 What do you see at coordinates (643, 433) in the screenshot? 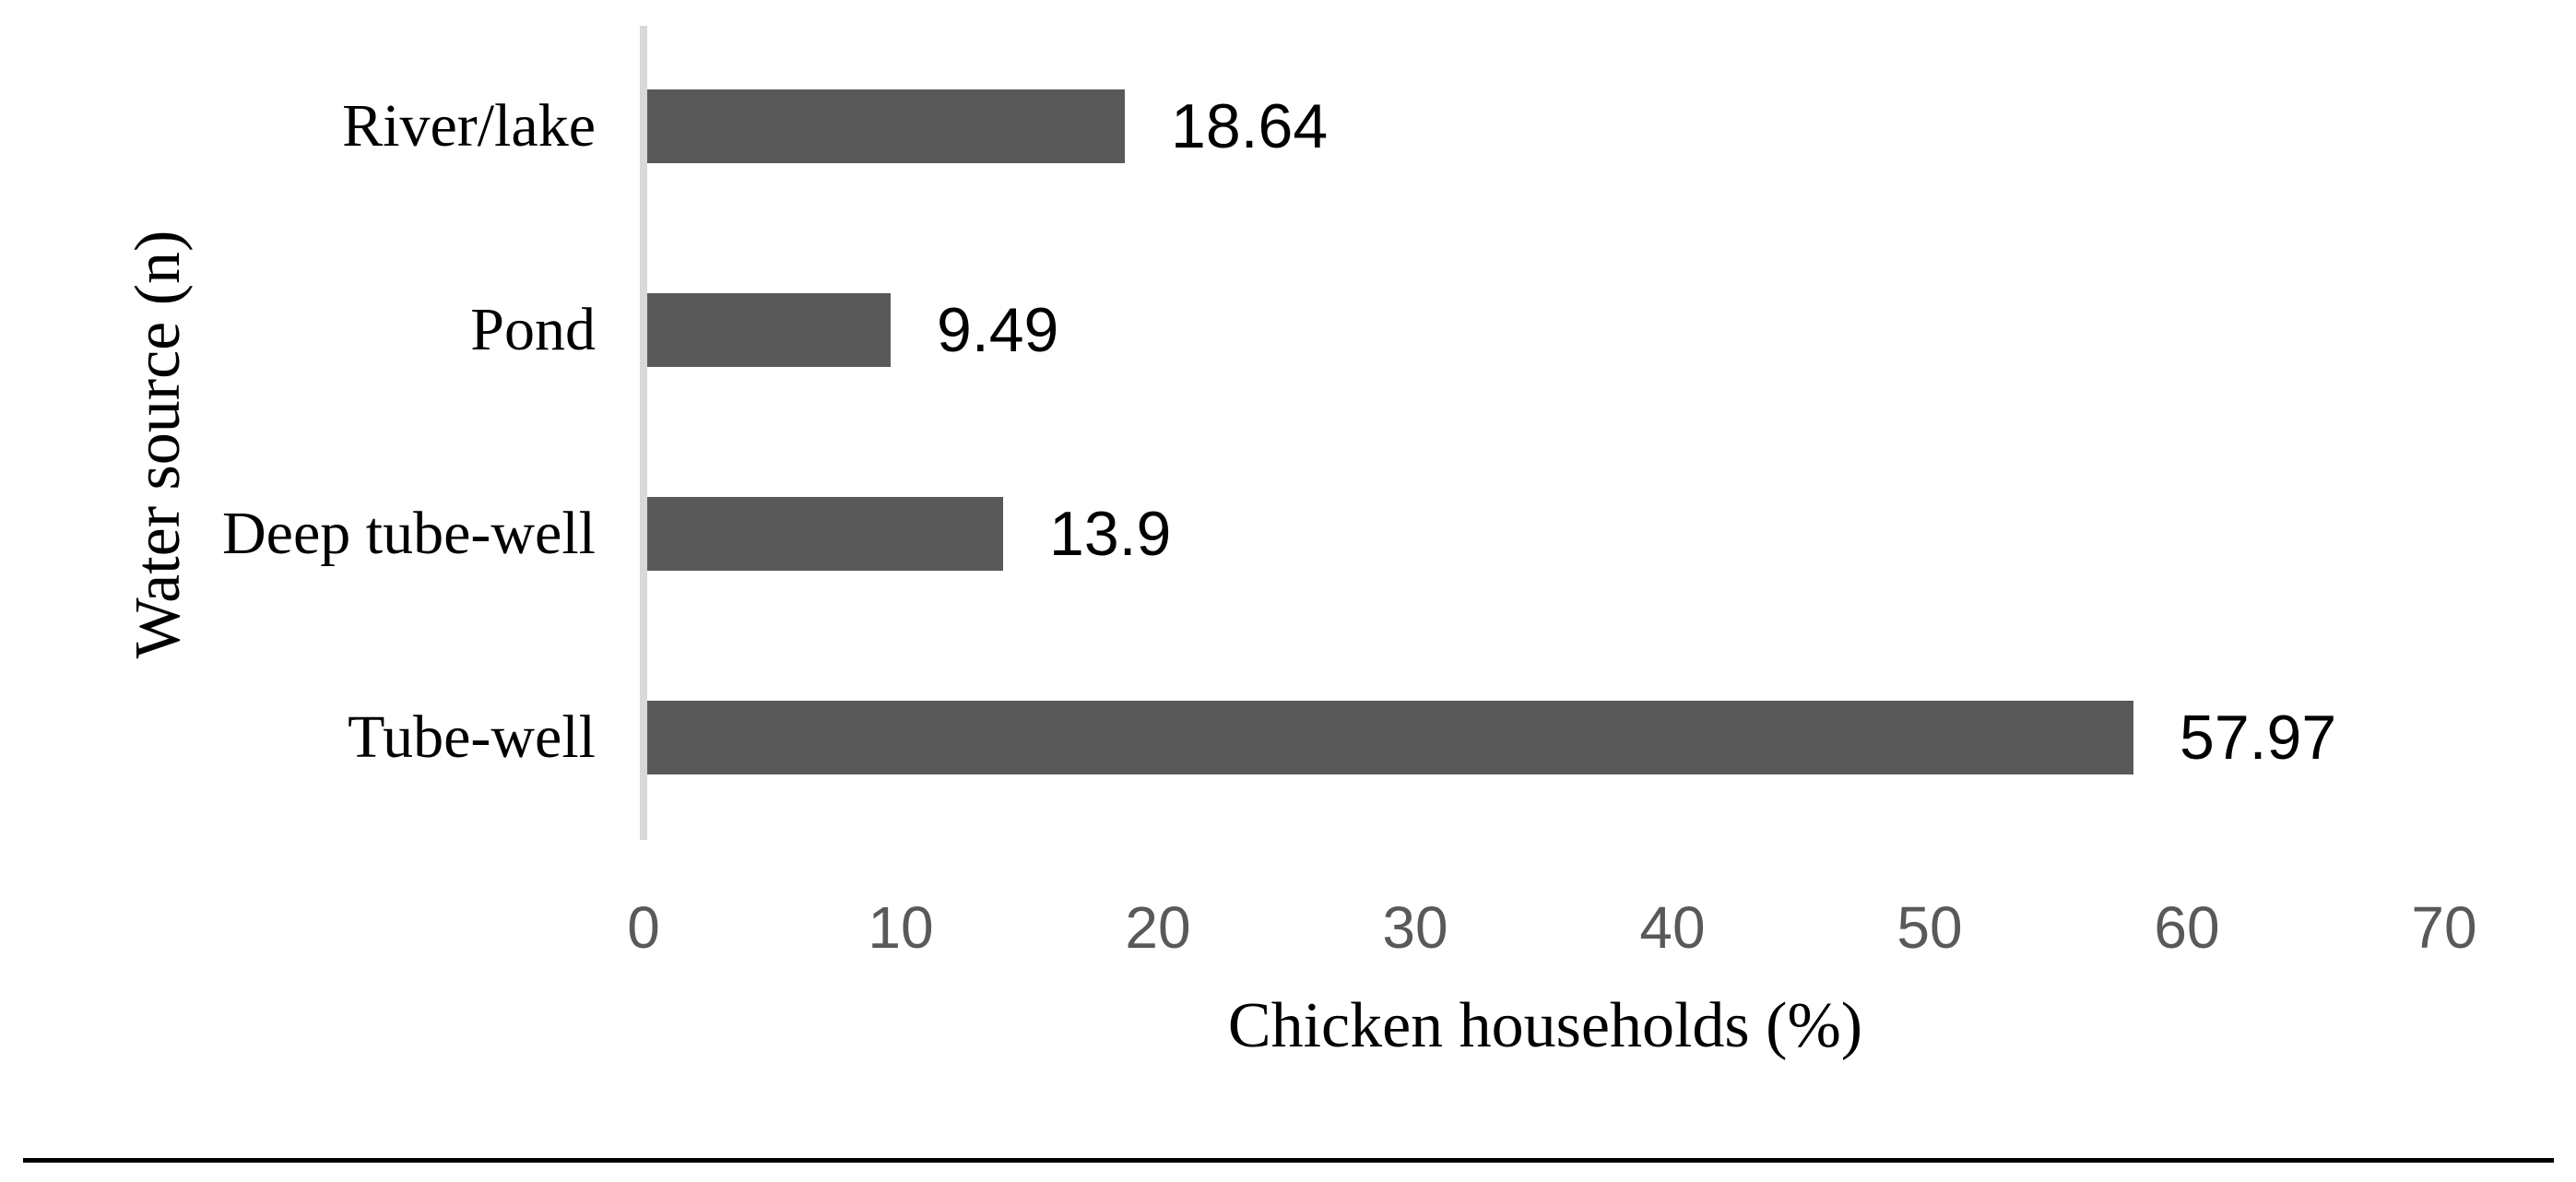
I see `y-axis-baseline` at bounding box center [643, 433].